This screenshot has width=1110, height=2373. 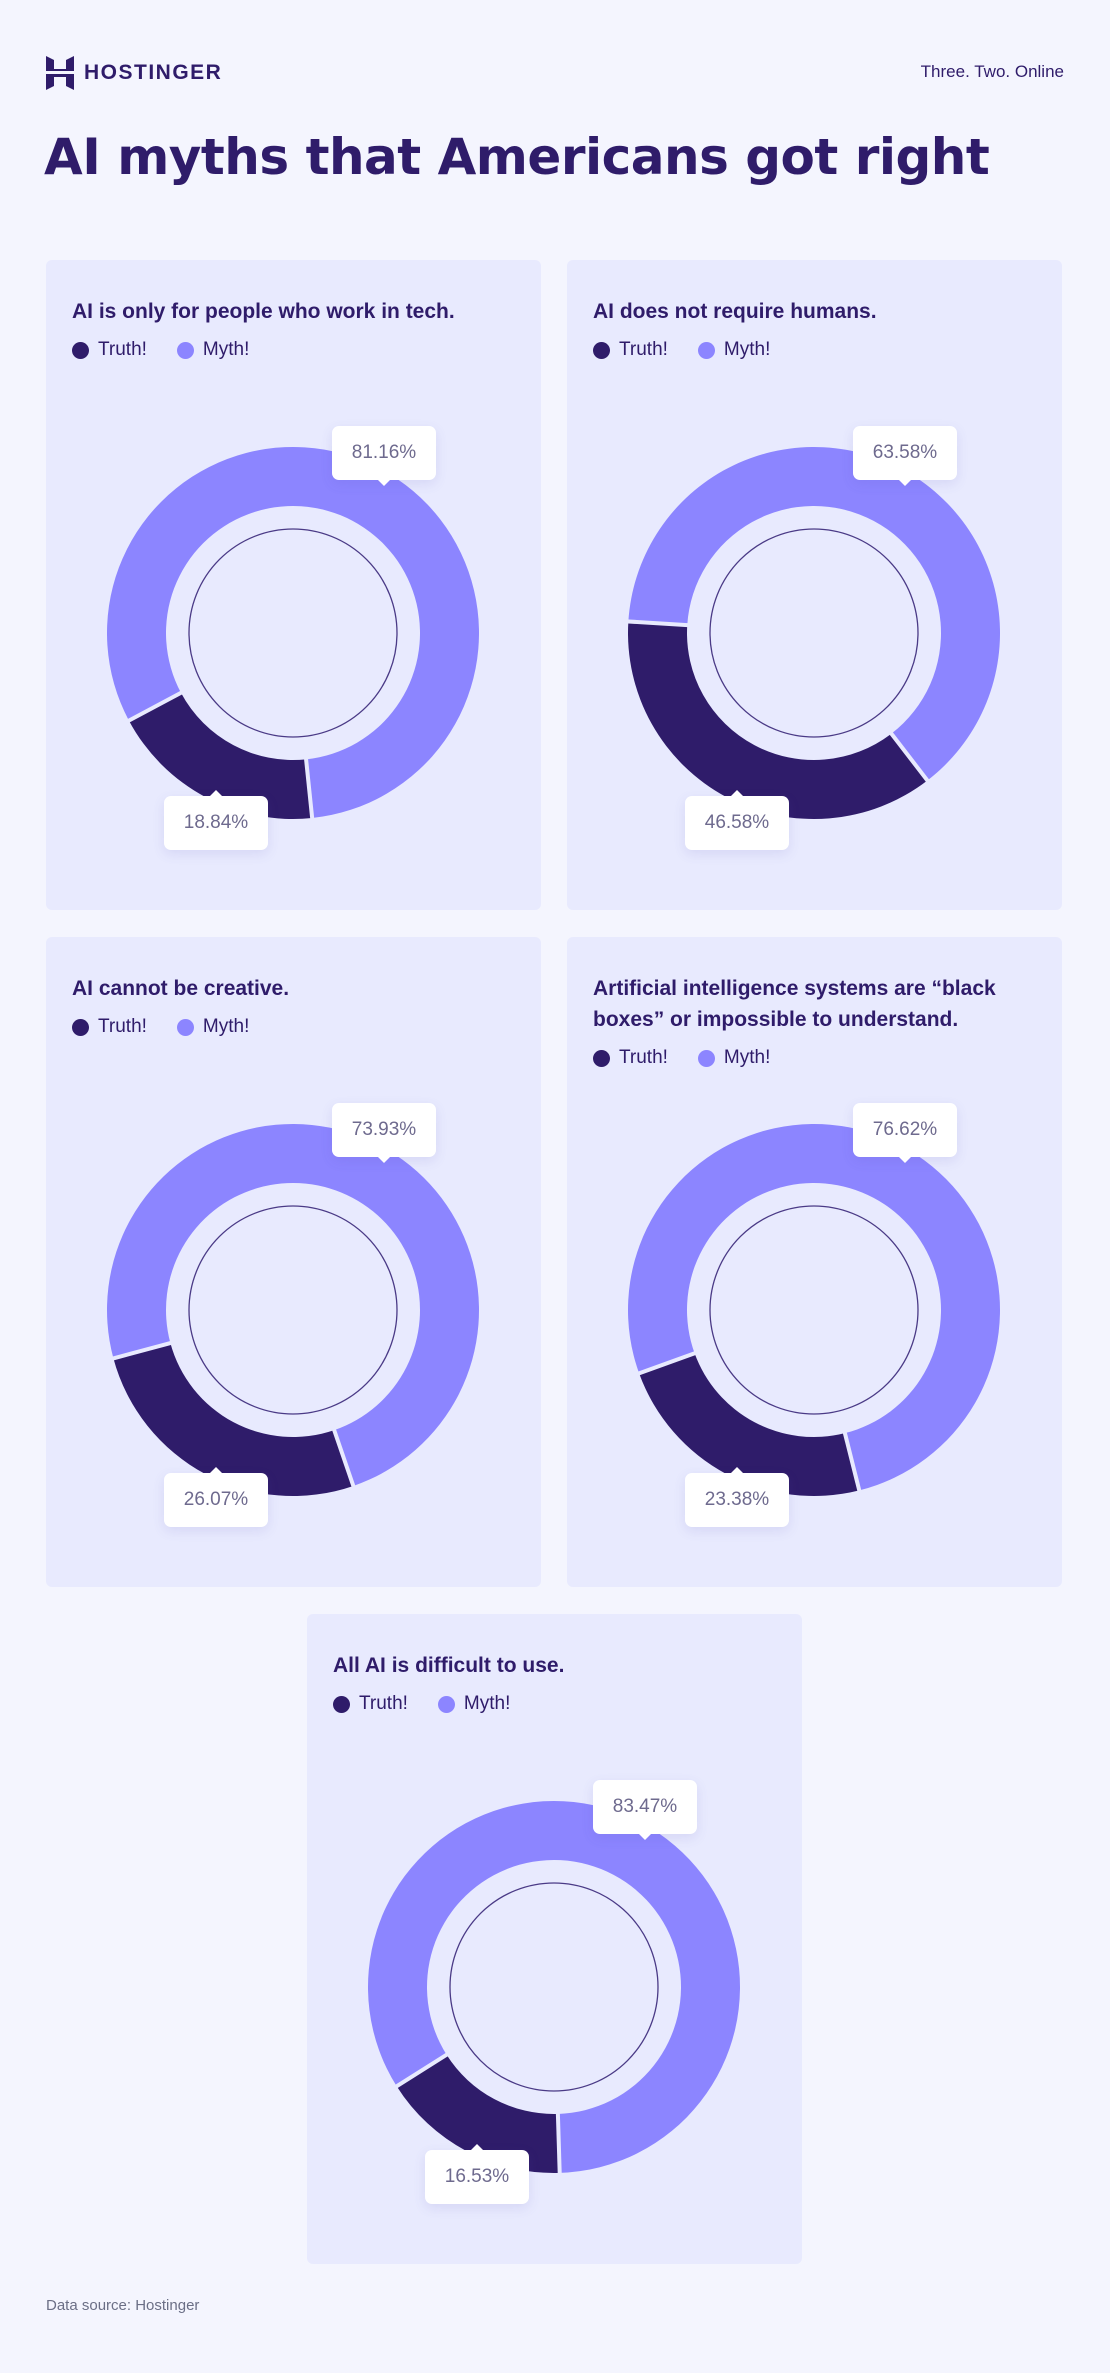 What do you see at coordinates (384, 1133) in the screenshot?
I see `myth-value-label: 73.93%` at bounding box center [384, 1133].